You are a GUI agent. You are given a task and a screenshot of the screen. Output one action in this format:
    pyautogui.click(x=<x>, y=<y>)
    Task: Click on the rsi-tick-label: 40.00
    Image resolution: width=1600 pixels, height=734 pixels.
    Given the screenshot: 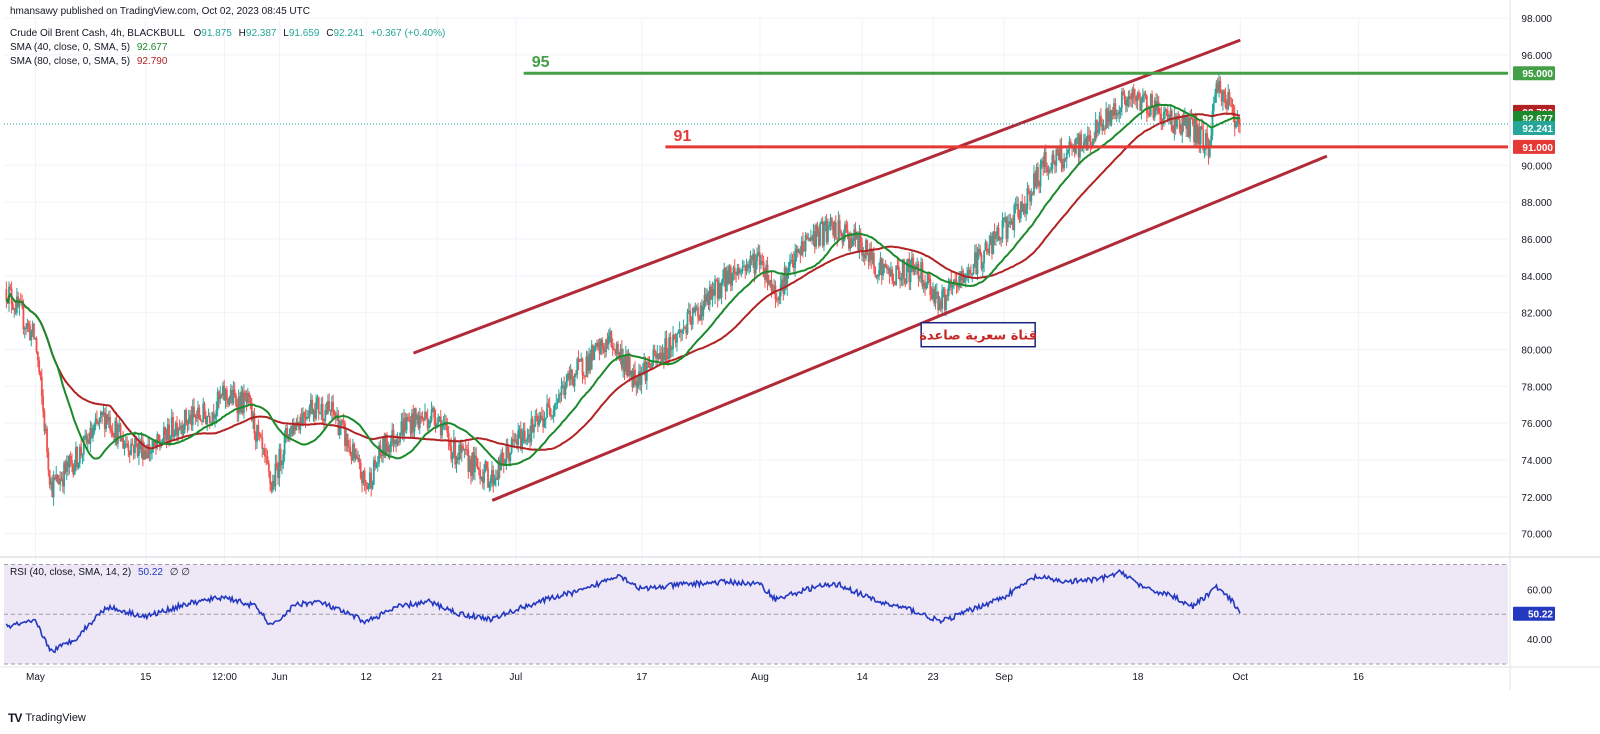 What is the action you would take?
    pyautogui.click(x=1539, y=640)
    